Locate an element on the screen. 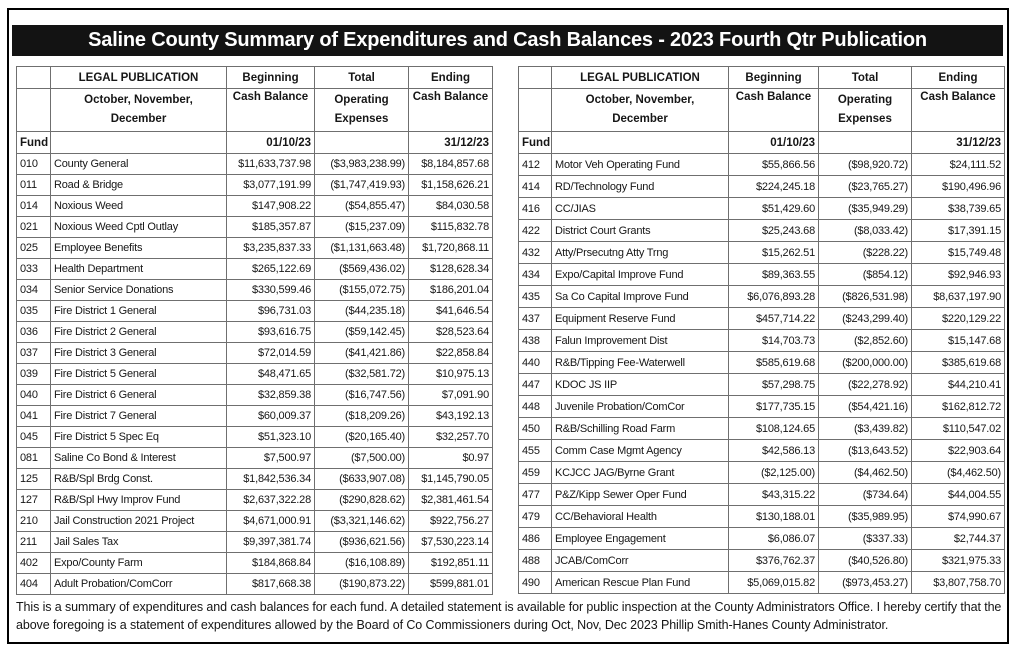 Image resolution: width=1017 pixels, height=649 pixels. fund-expenses-cell: ($44,235.18) is located at coordinates (361, 311).